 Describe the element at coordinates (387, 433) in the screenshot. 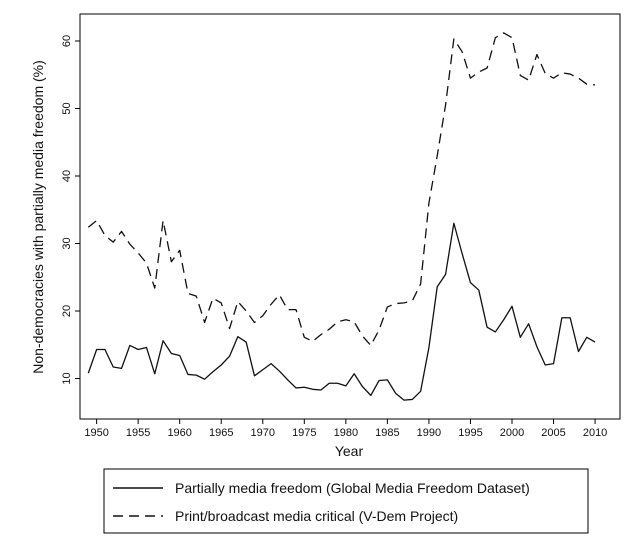

I see `x-tick-label: 1985` at that location.